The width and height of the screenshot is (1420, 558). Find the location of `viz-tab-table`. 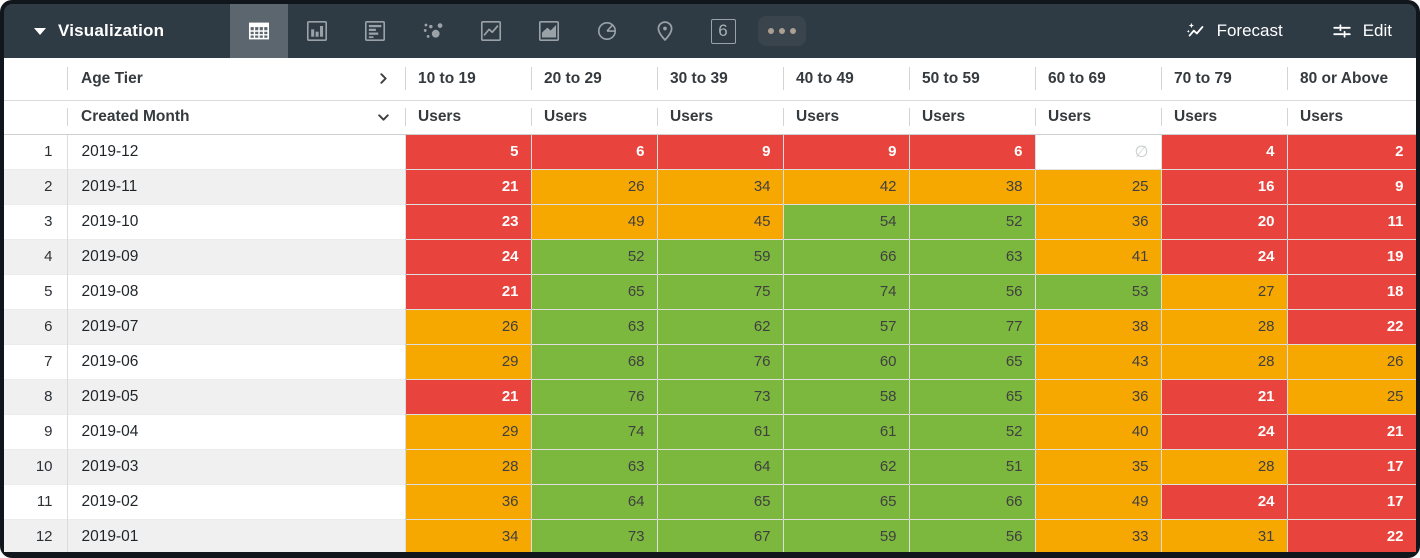

viz-tab-table is located at coordinates (259, 31).